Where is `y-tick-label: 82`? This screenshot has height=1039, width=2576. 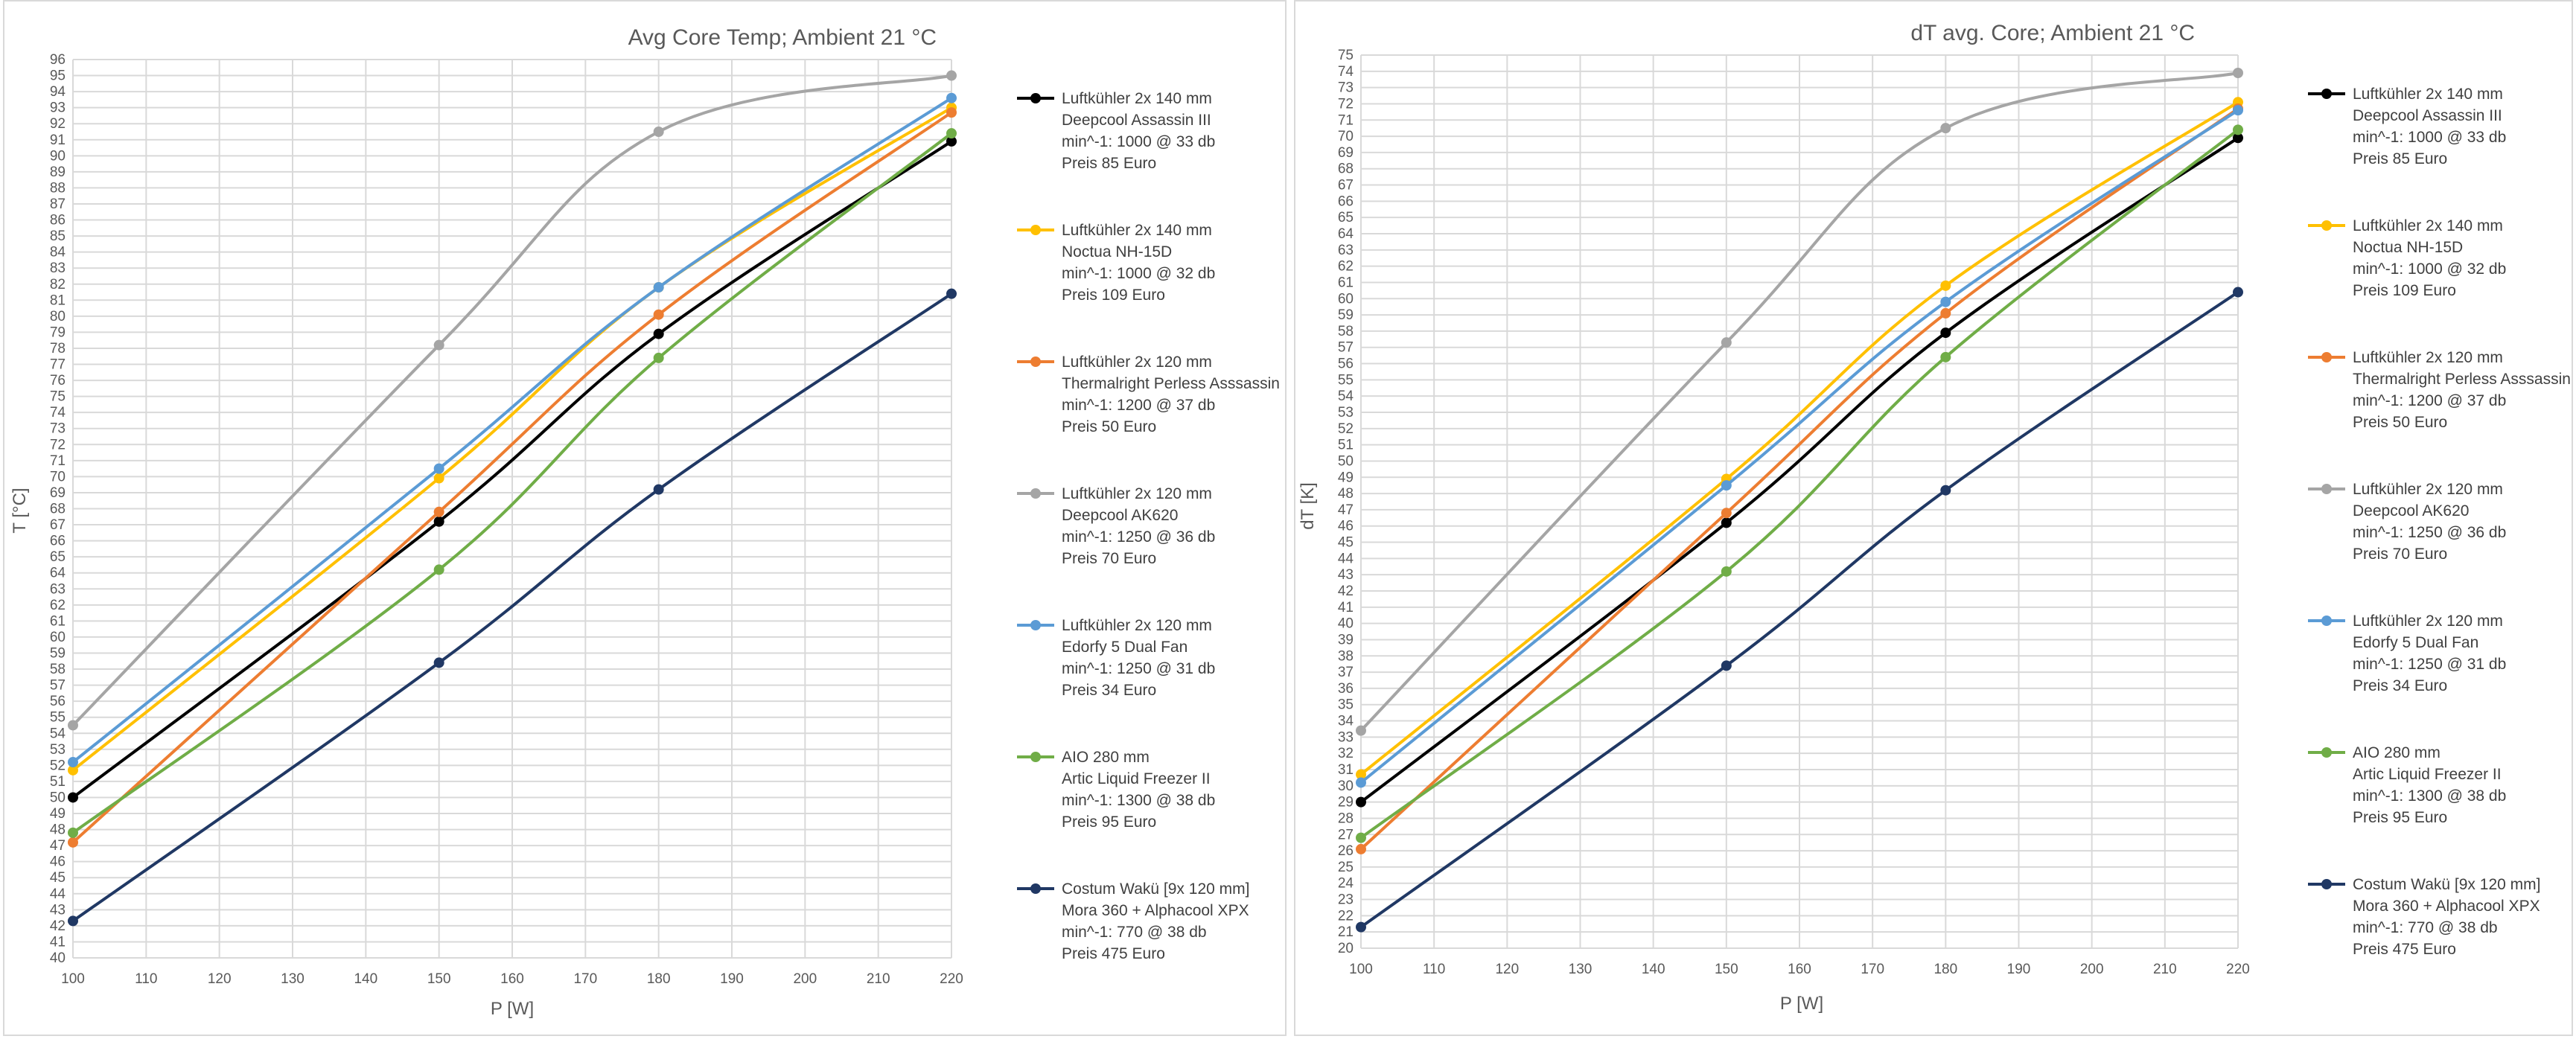 y-tick-label: 82 is located at coordinates (58, 284).